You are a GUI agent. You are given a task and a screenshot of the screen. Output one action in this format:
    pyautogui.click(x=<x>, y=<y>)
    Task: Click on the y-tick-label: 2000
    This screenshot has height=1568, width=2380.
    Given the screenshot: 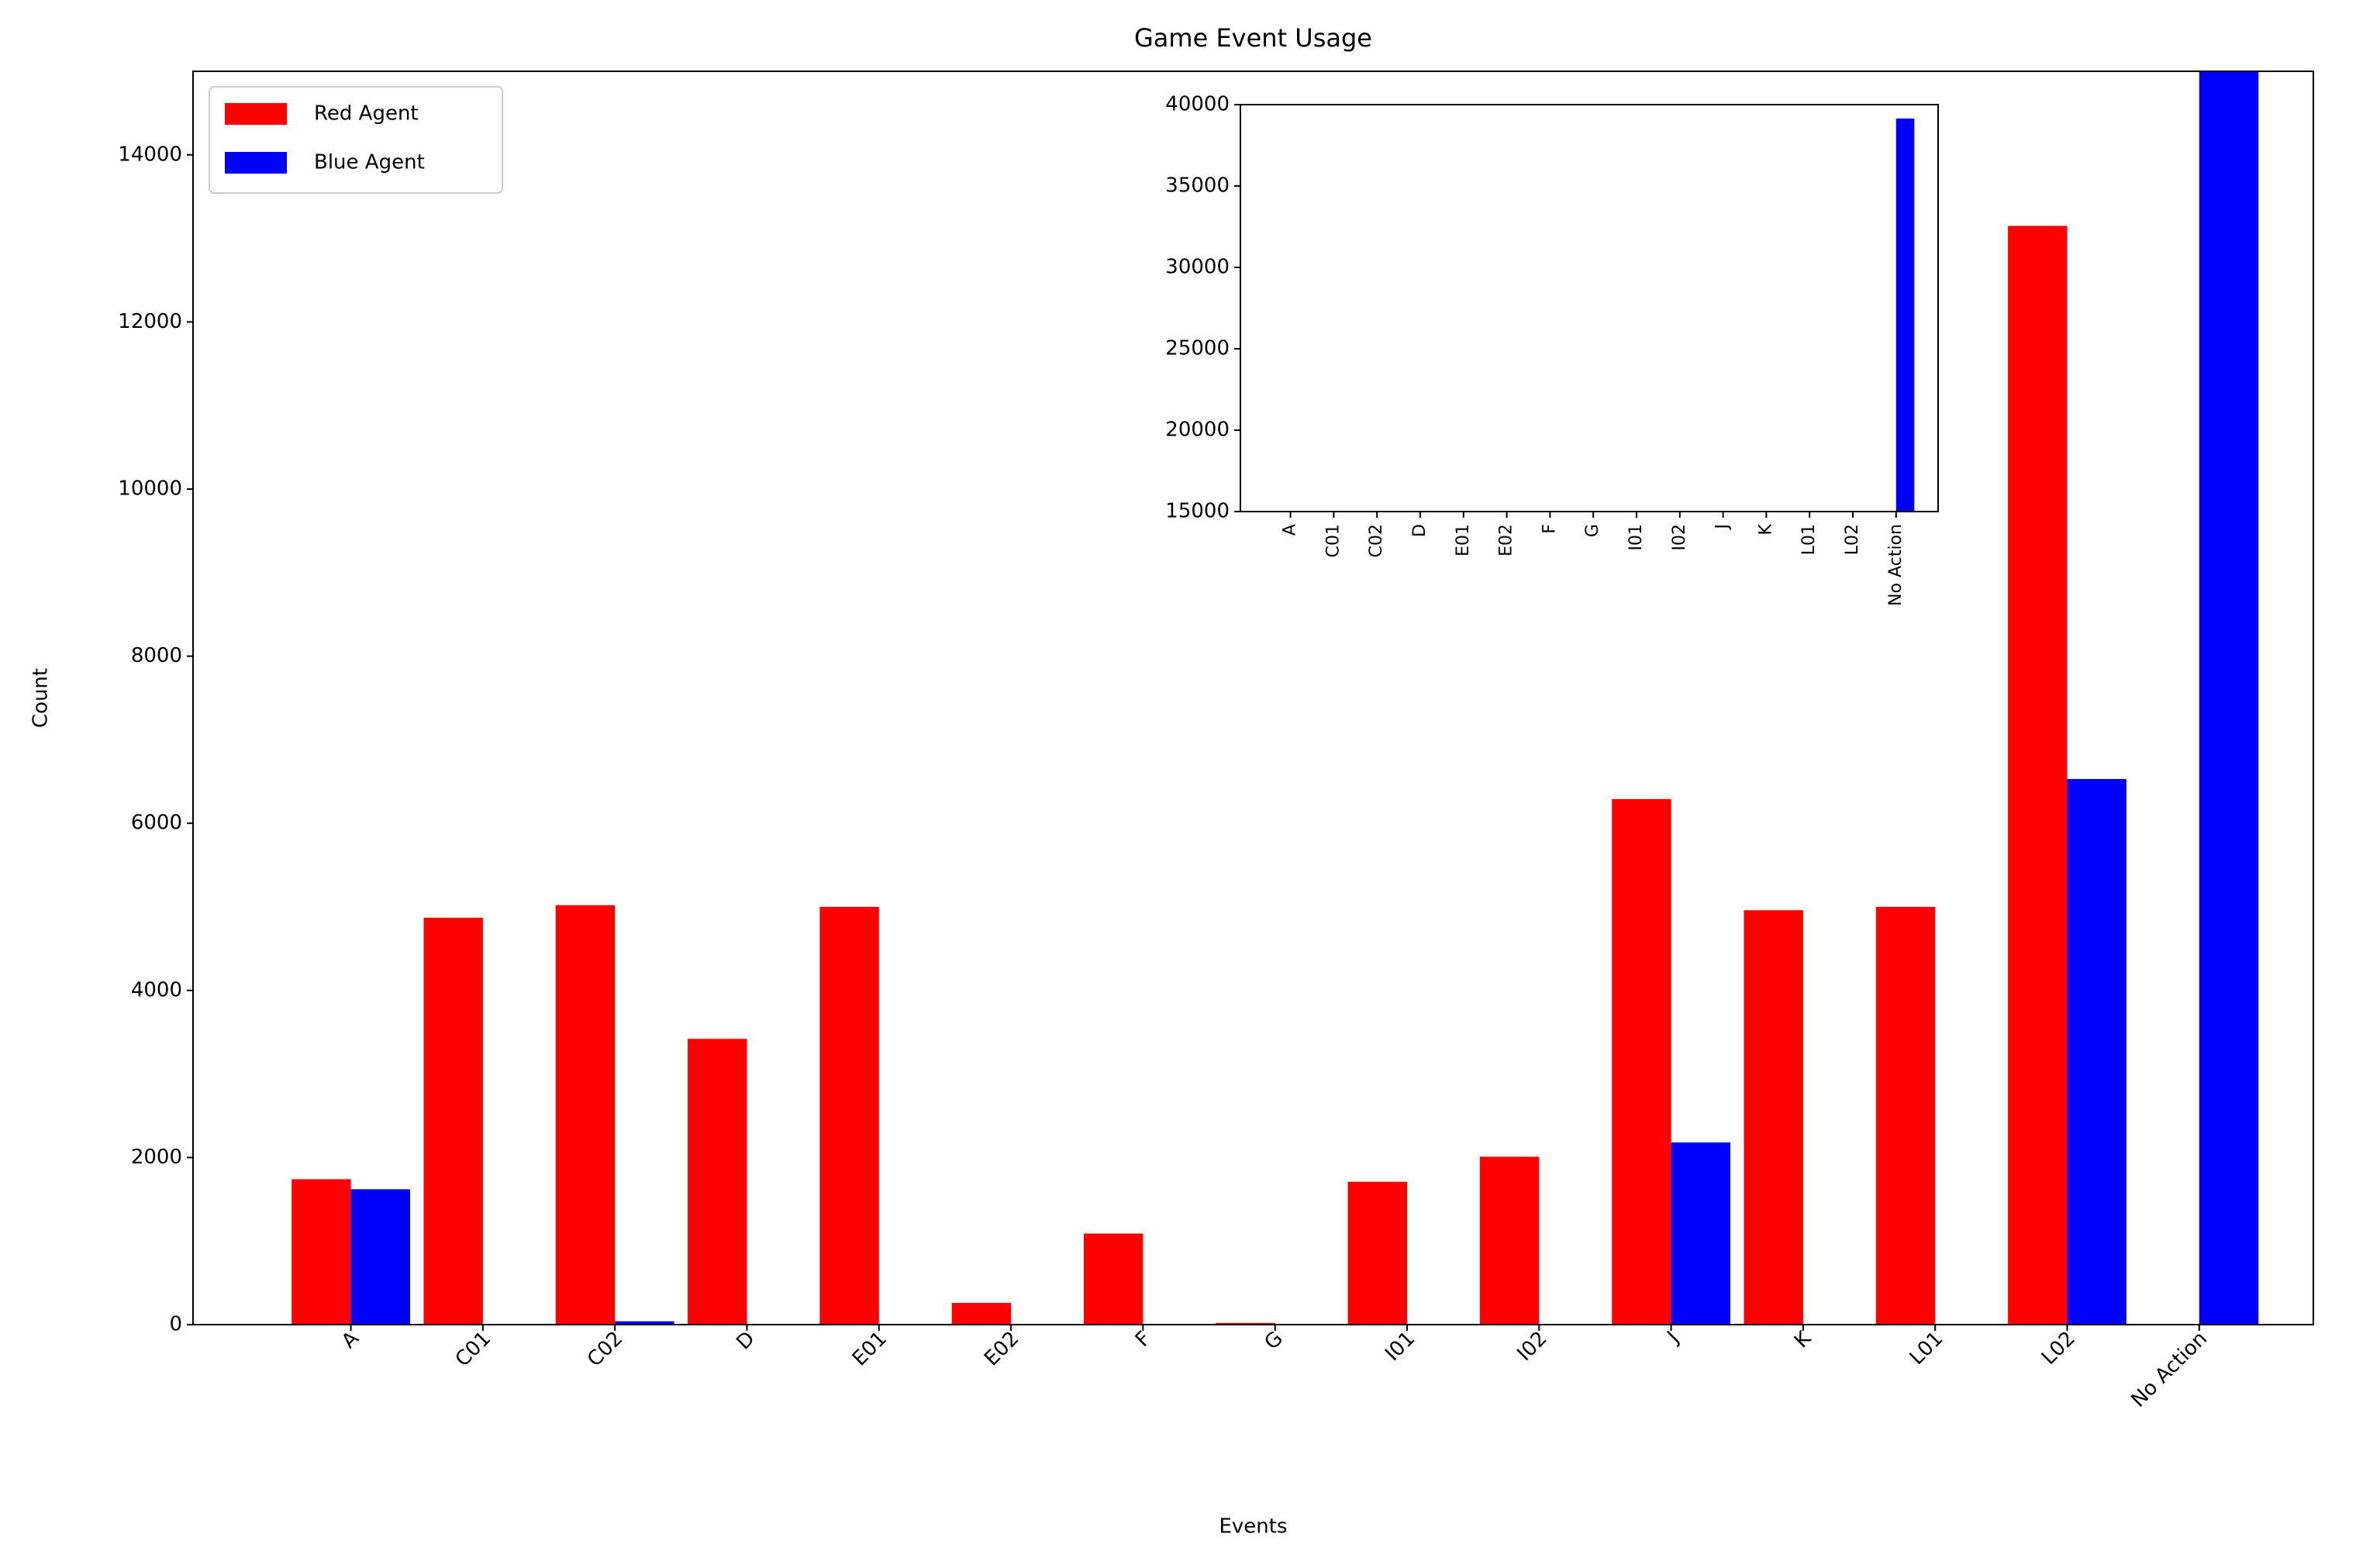 What is the action you would take?
    pyautogui.click(x=157, y=1157)
    